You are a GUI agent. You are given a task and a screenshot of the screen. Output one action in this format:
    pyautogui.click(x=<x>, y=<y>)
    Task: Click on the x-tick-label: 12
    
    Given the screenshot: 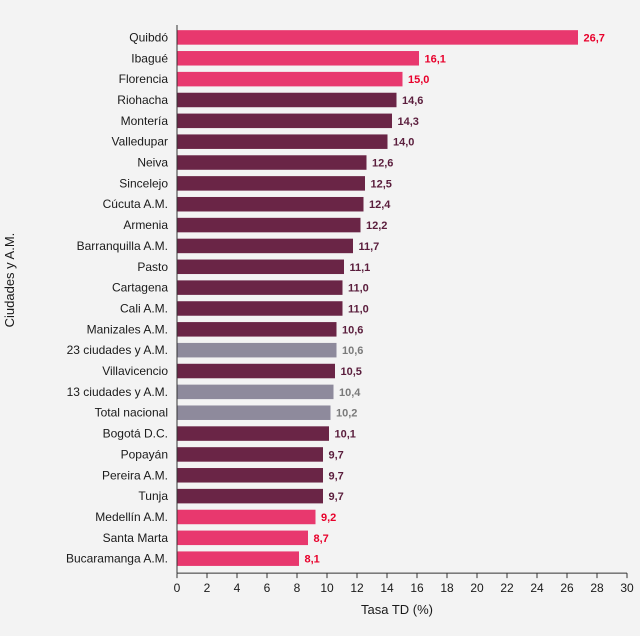 What is the action you would take?
    pyautogui.click(x=357, y=588)
    